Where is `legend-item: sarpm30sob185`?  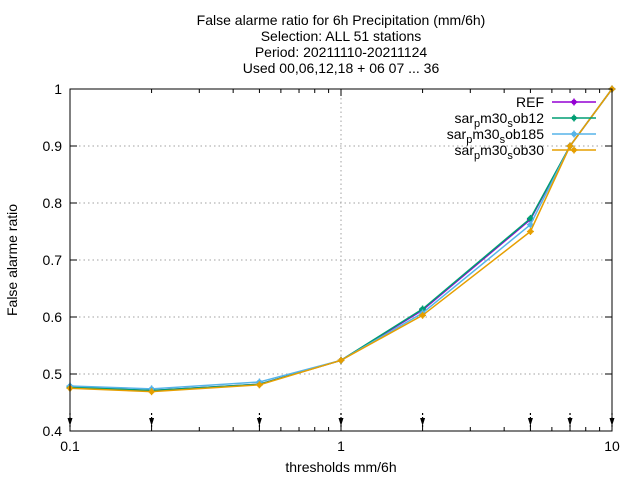 legend-item: sarpm30sob185 is located at coordinates (521, 136).